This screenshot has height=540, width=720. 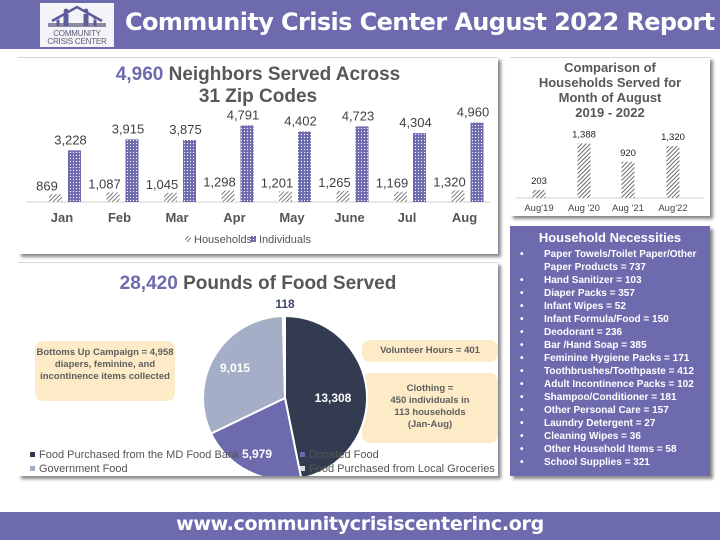 What do you see at coordinates (77, 41) in the screenshot?
I see `logo-text-line2: CRISIS CENTER` at bounding box center [77, 41].